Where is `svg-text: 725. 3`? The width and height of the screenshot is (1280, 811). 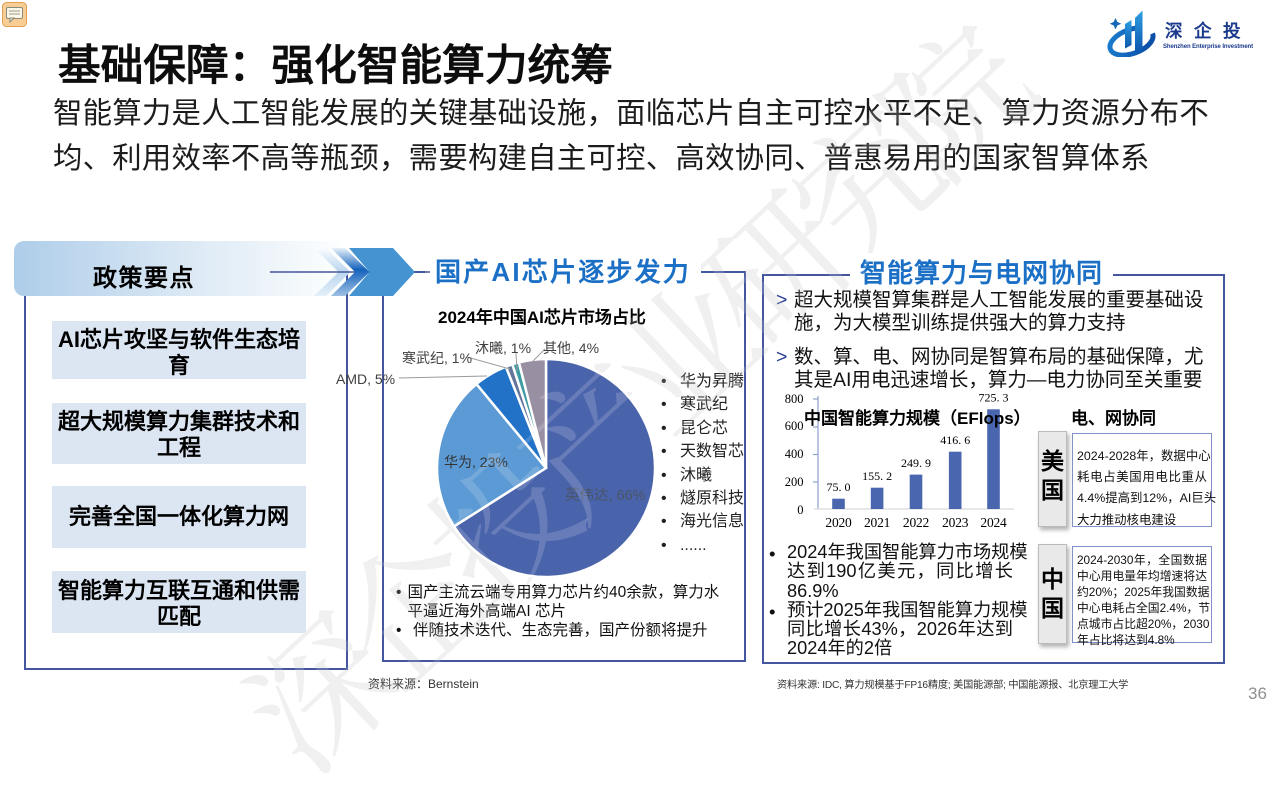 svg-text: 725. 3 is located at coordinates (994, 398).